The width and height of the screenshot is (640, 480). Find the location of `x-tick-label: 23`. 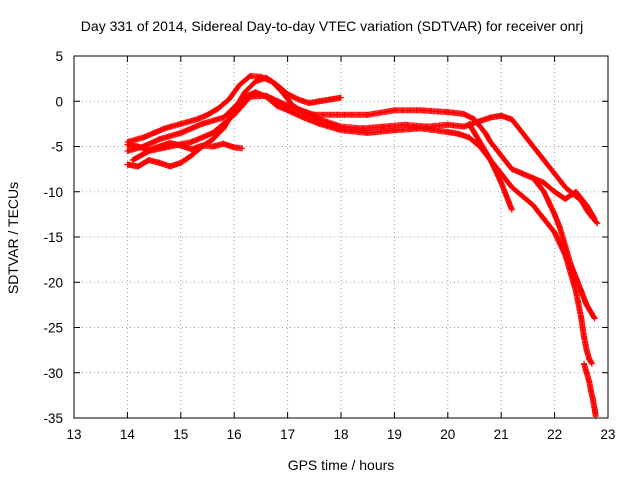

x-tick-label: 23 is located at coordinates (607, 434).